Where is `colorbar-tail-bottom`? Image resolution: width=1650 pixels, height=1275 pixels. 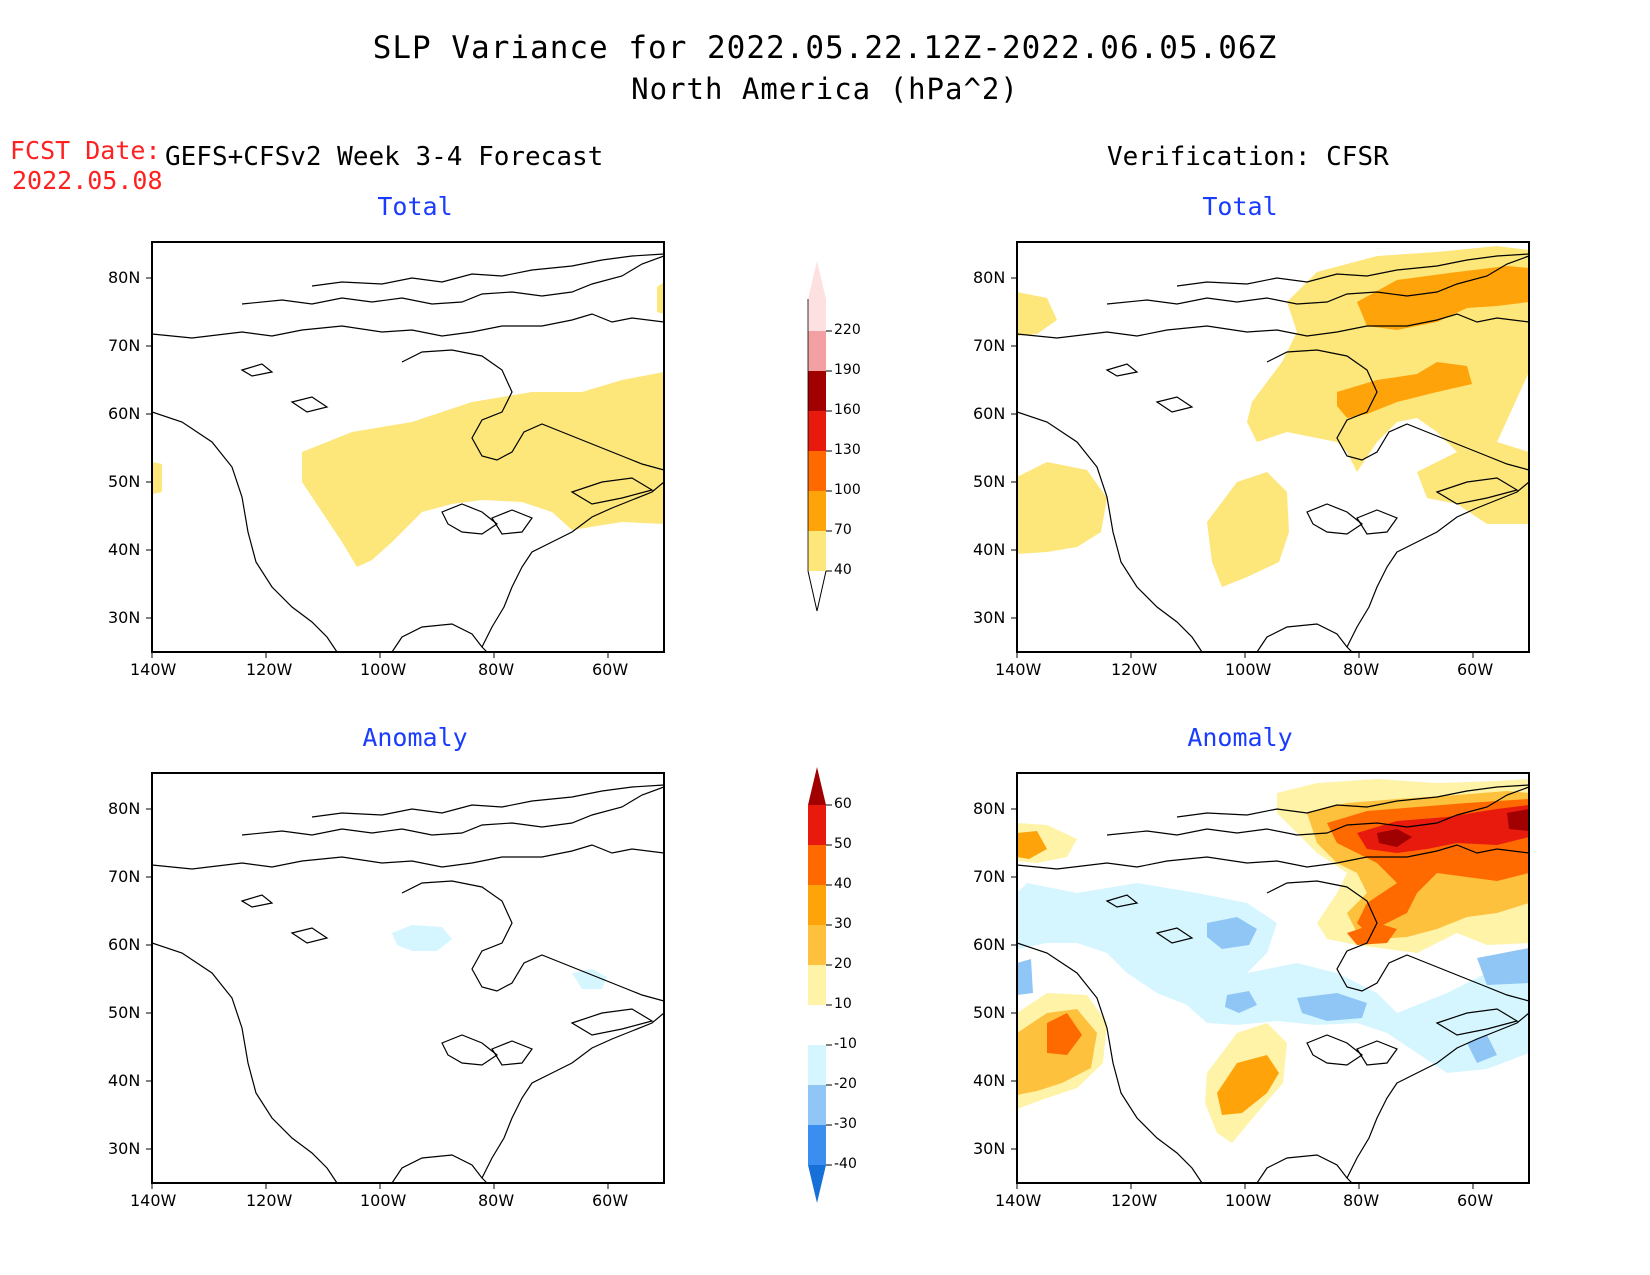 colorbar-tail-bottom is located at coordinates (817, 591).